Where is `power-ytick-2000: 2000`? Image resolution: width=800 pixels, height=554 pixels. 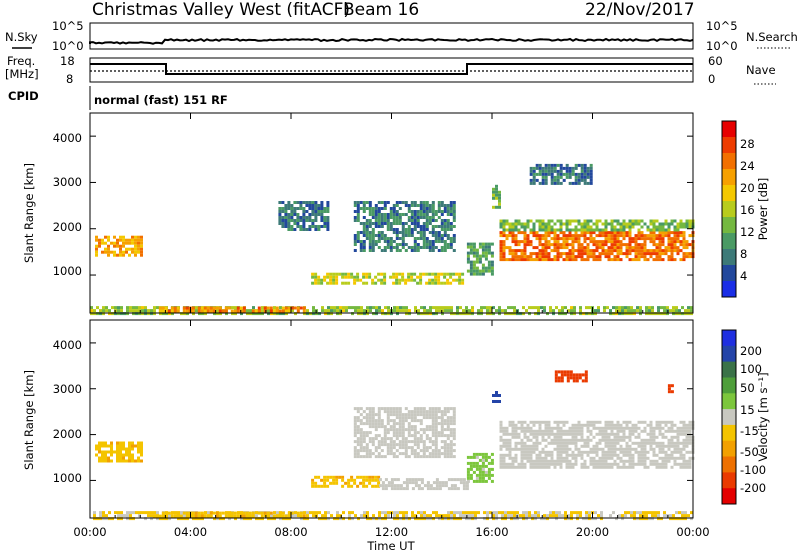 power-ytick-2000: 2000 is located at coordinates (67, 227).